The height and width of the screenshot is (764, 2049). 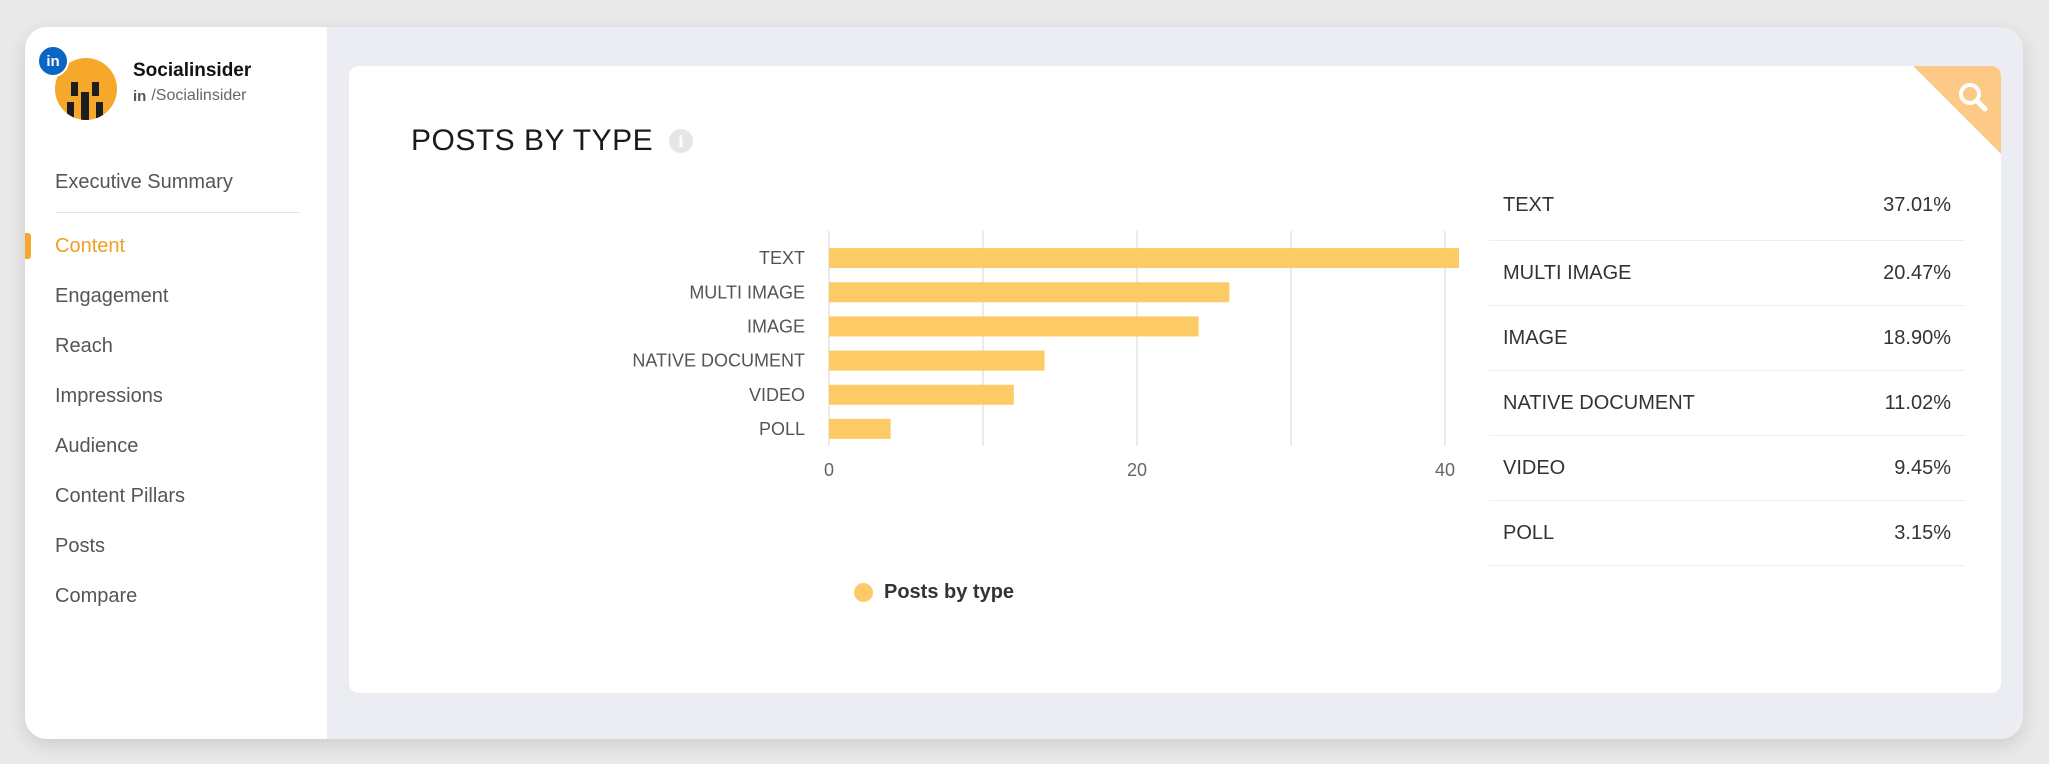 What do you see at coordinates (96, 596) in the screenshot?
I see `sidebar-item-compare: Compare` at bounding box center [96, 596].